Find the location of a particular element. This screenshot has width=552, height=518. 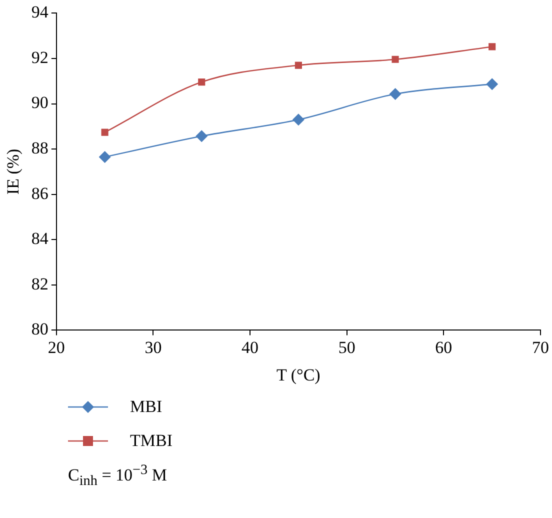

text: C$_{inh}$ = 10$^{−3}$ M is located at coordinates (118, 476).